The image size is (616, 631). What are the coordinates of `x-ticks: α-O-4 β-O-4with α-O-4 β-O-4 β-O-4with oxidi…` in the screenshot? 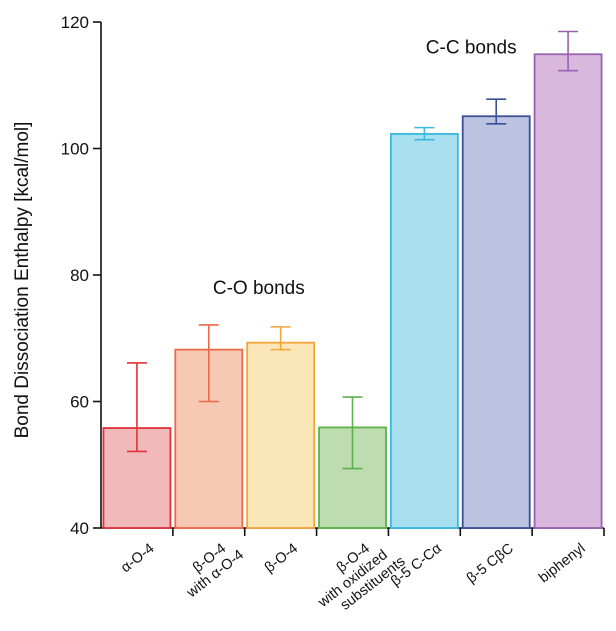 It's located at (361, 571).